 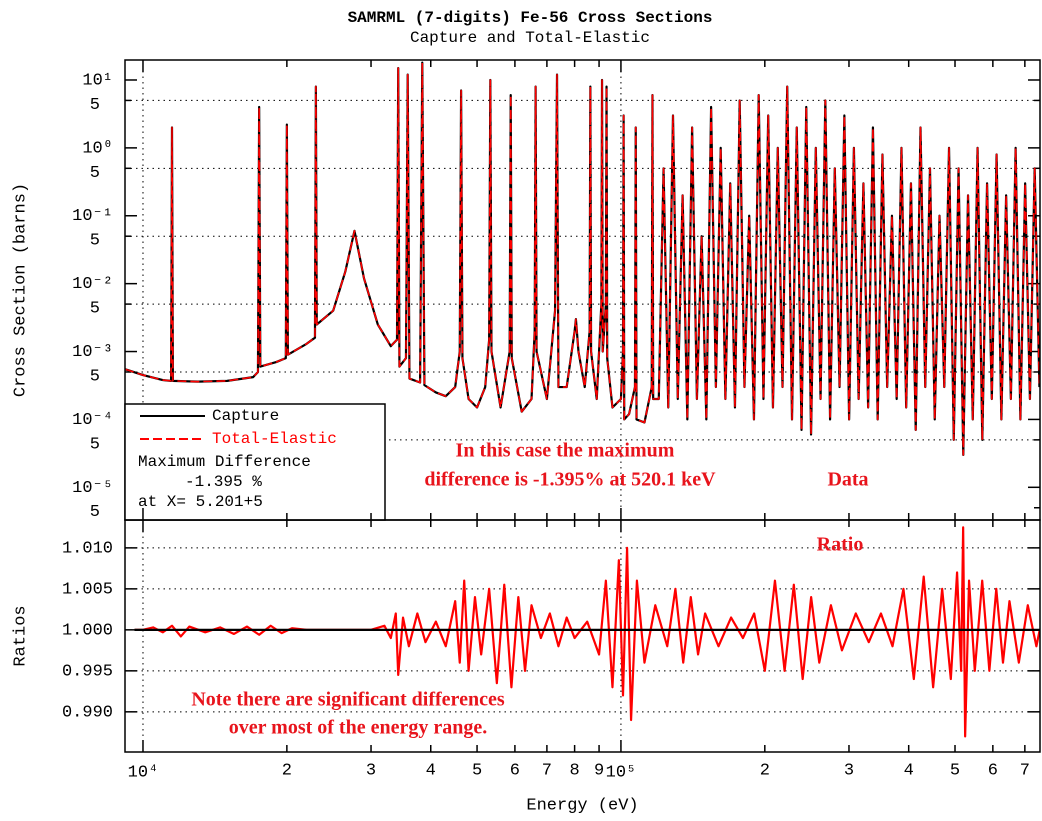 I want to click on y-tick-label: 10¹, so click(x=97, y=80).